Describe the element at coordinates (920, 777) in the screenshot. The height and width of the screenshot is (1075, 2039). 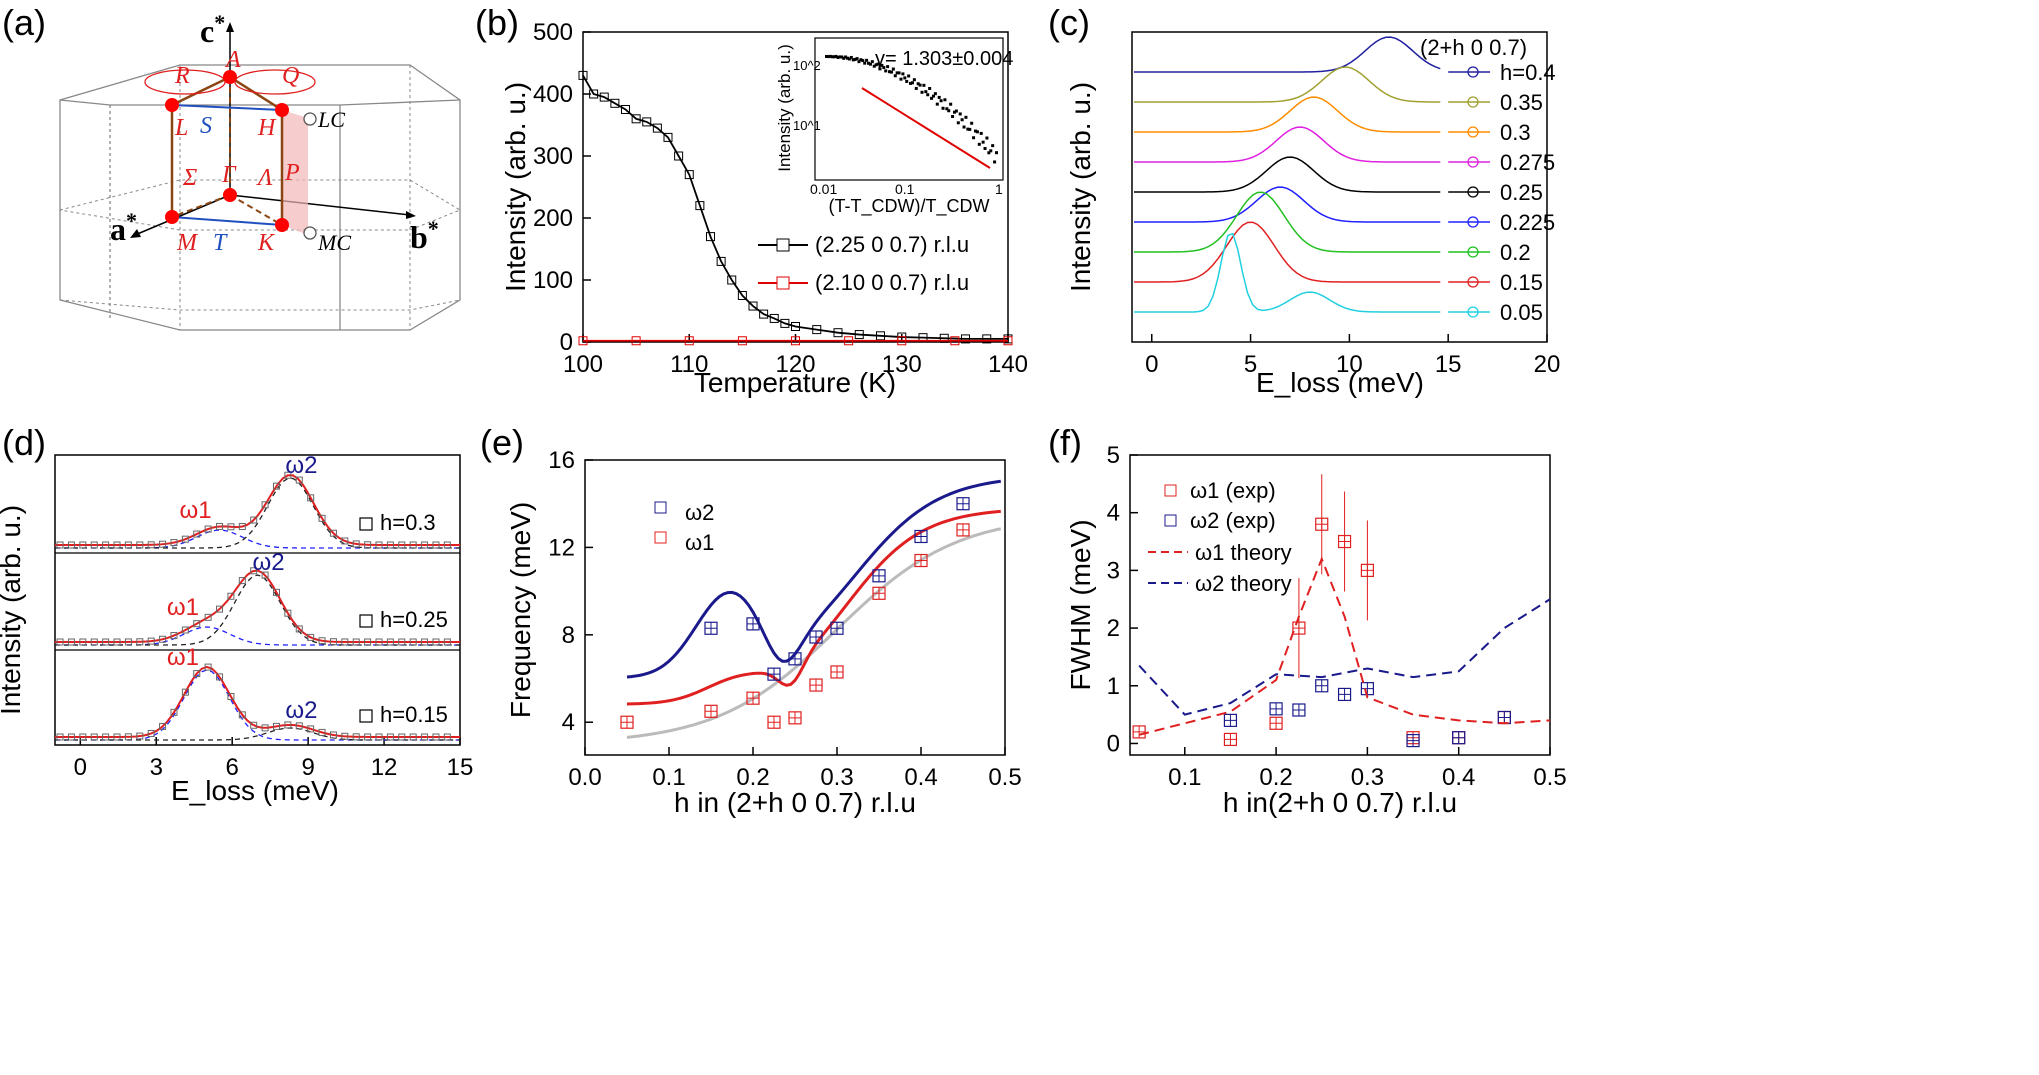
I see `e-xtick-label-4: 0.4` at that location.